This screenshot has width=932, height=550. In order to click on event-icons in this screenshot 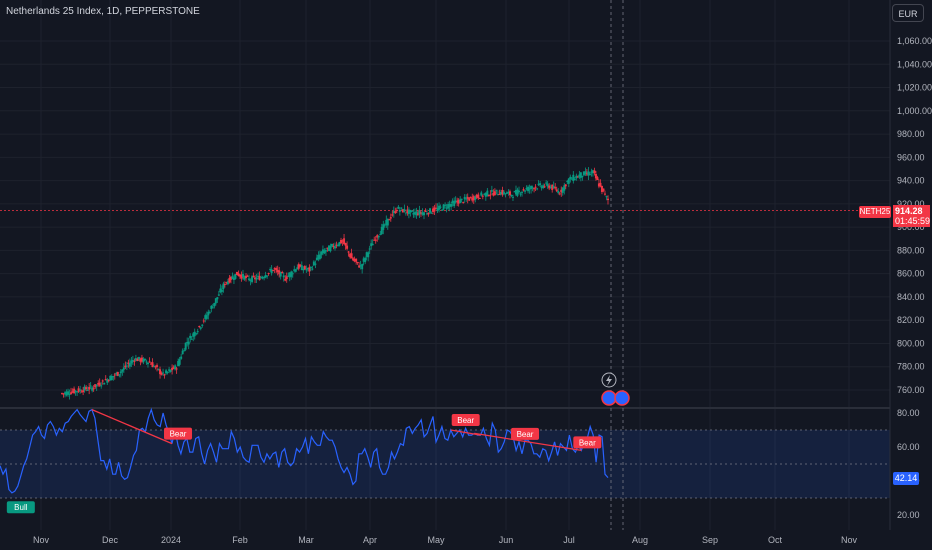, I will do `click(615, 389)`.